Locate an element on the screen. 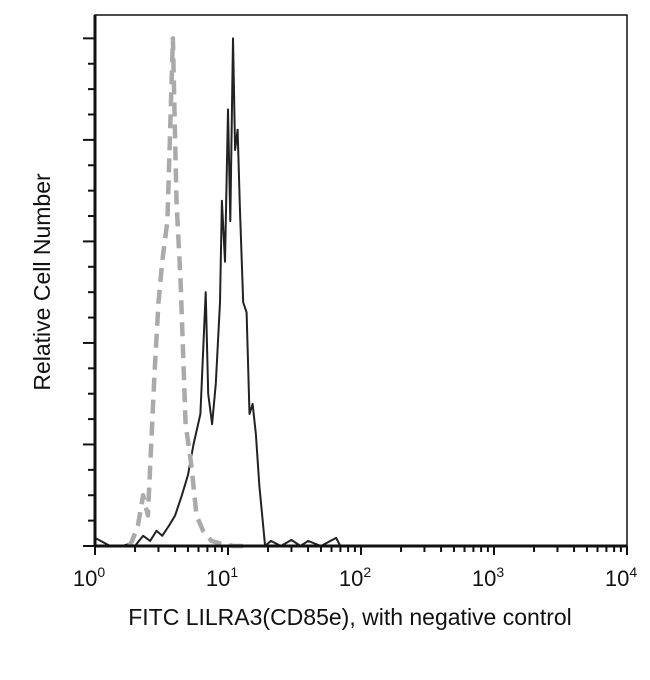  x-tick-label: 10⁴ is located at coordinates (621, 577).